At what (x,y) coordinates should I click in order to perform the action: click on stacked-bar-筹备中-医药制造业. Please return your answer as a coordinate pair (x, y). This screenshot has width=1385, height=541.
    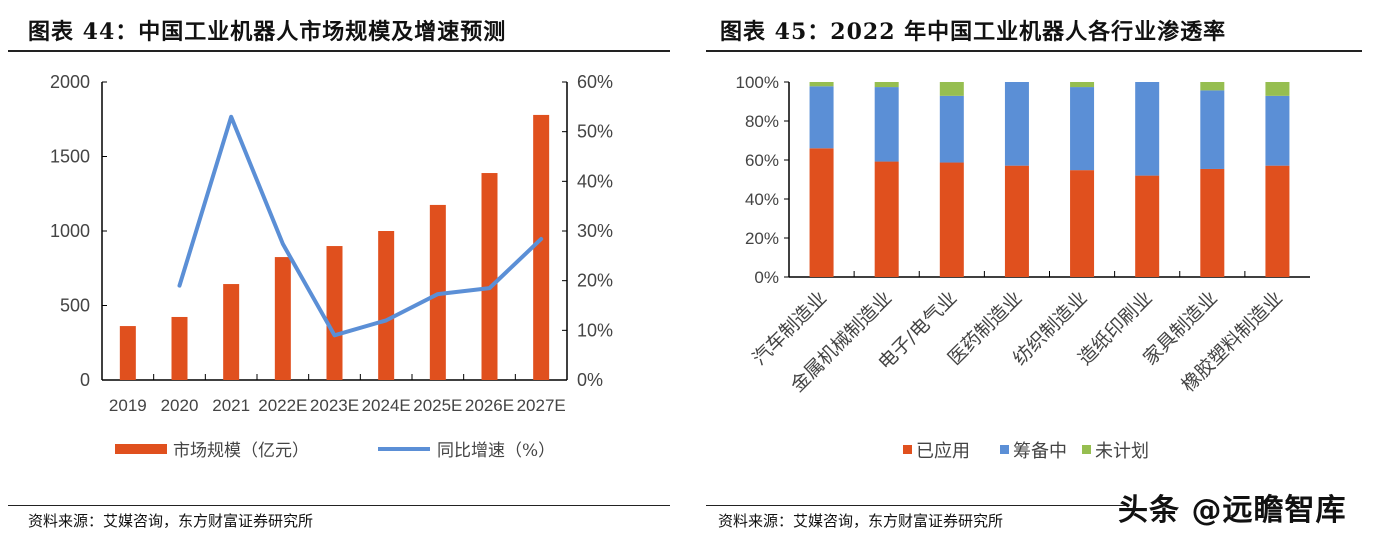
    Looking at the image, I should click on (1016, 124).